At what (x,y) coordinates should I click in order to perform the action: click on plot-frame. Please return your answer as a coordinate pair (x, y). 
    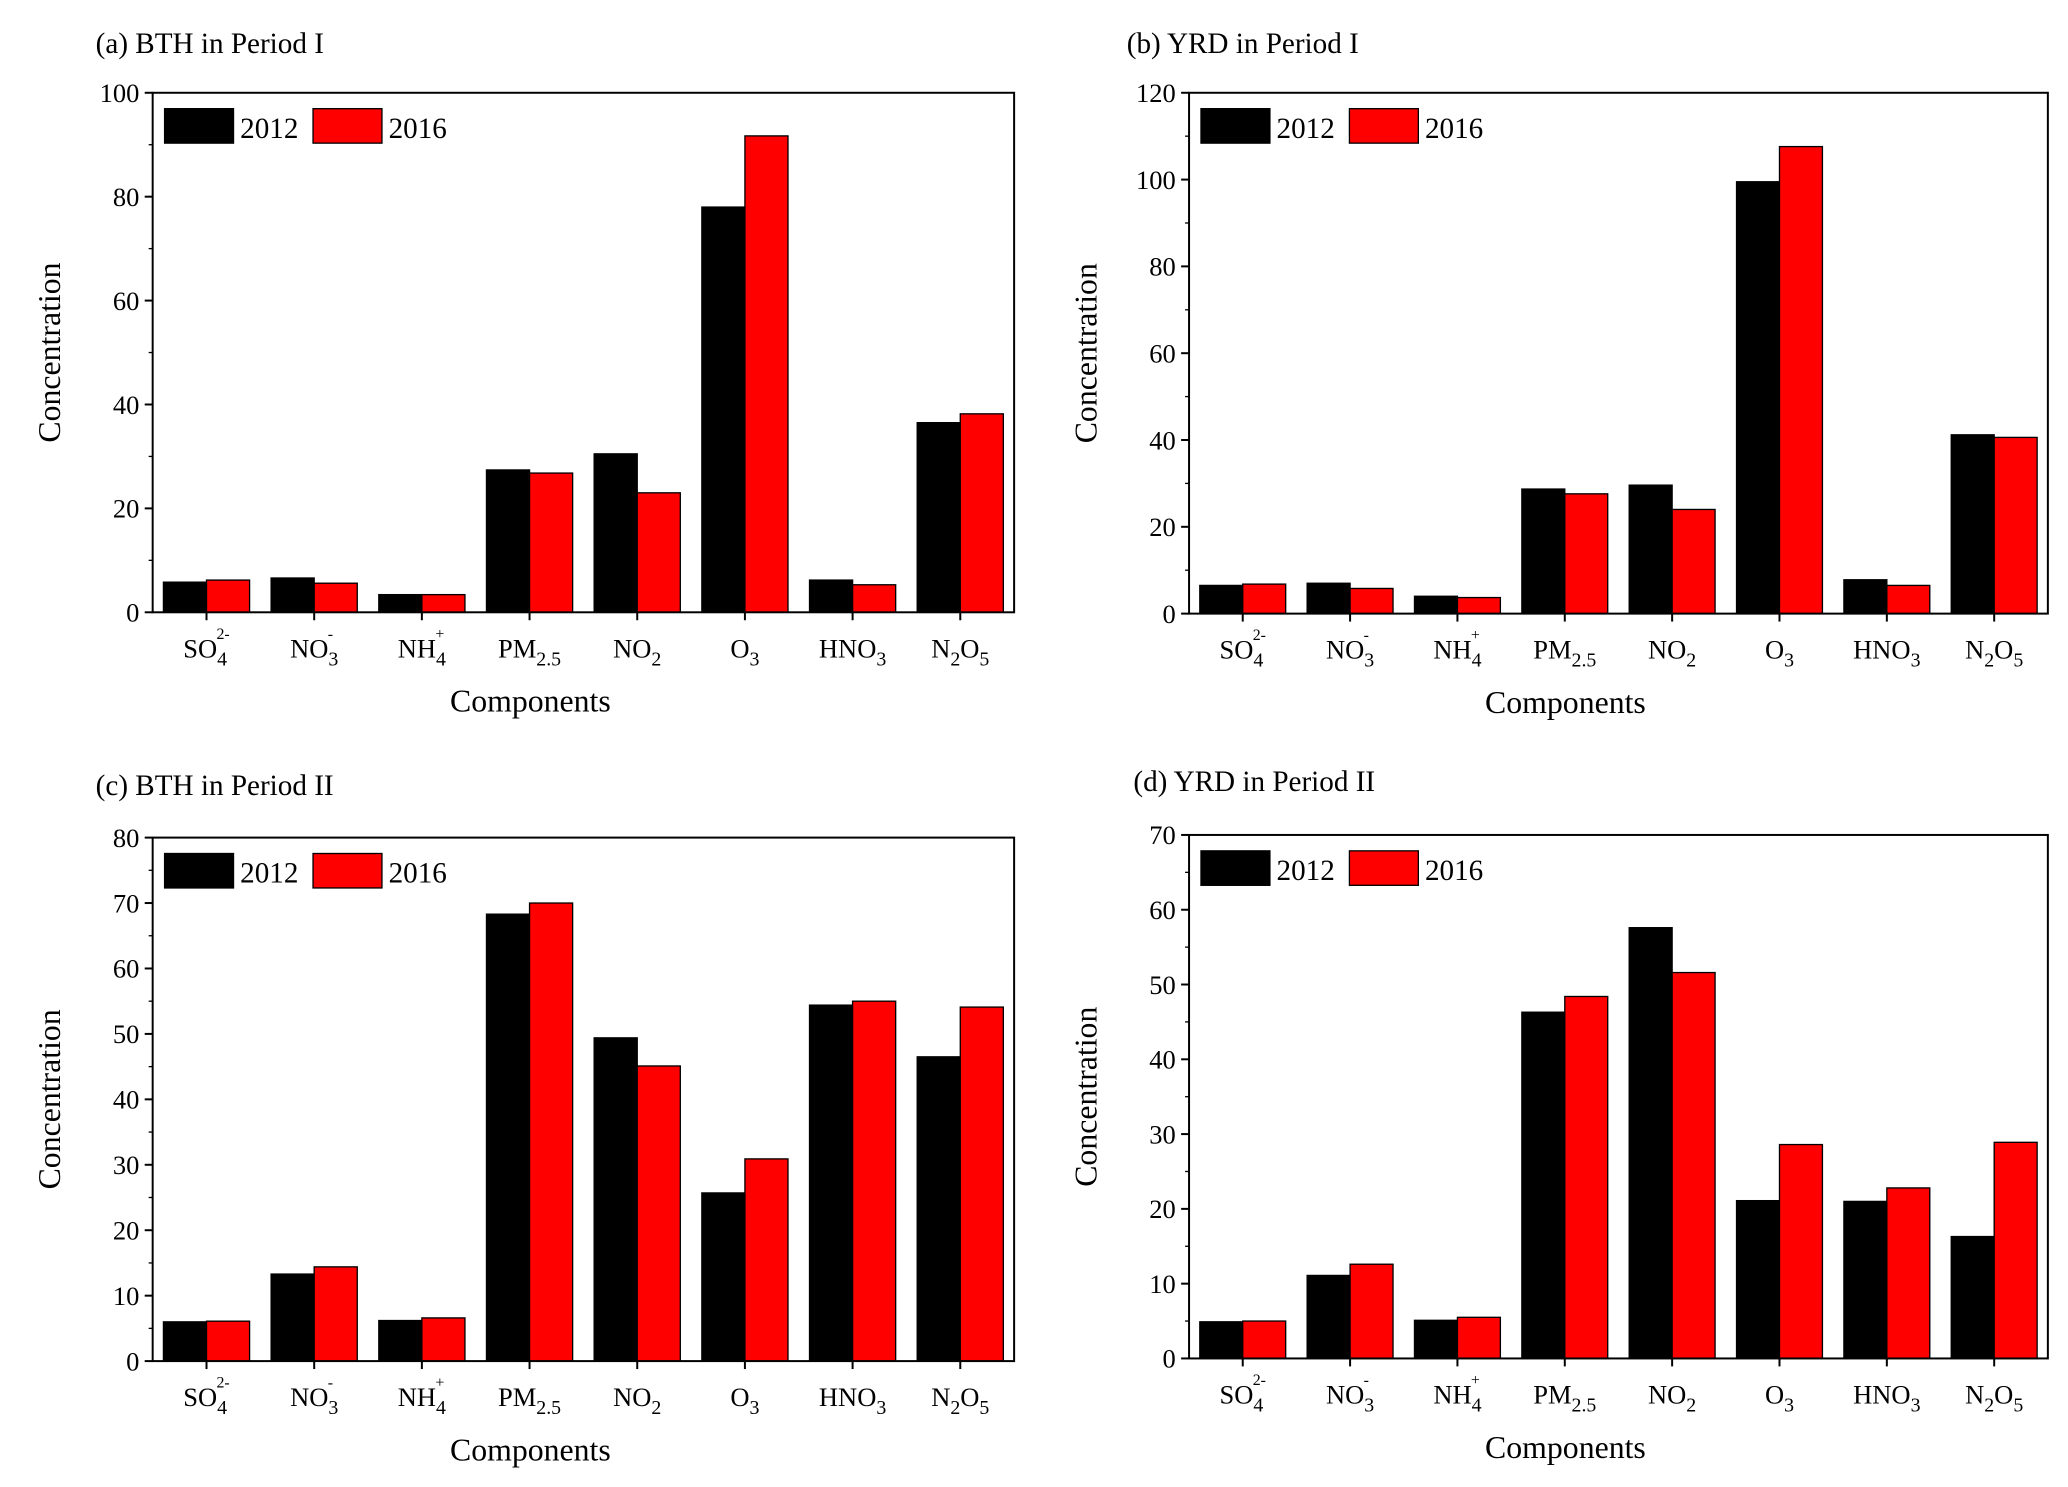
    Looking at the image, I should click on (1618, 353).